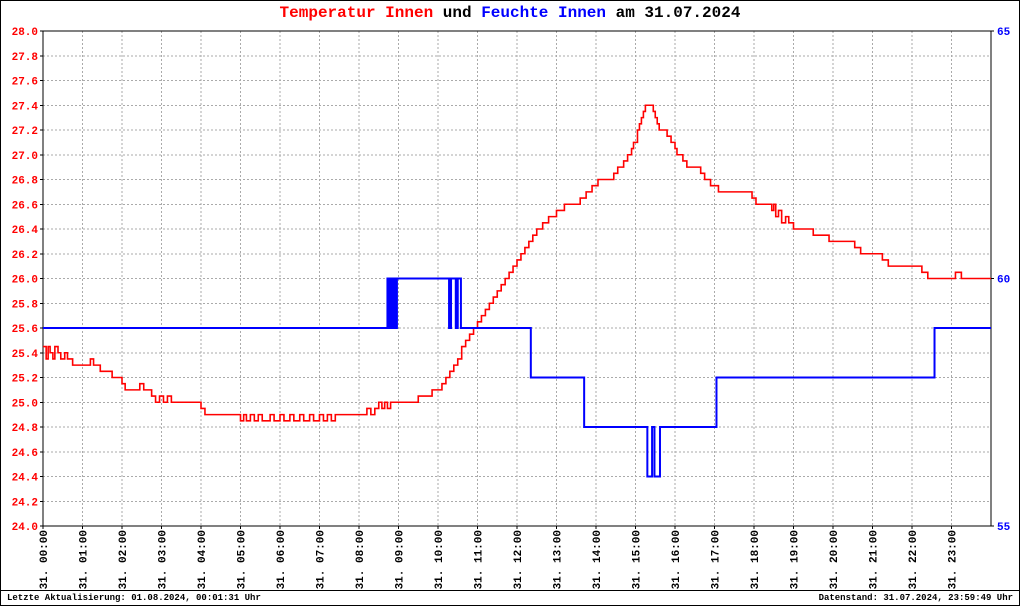  Describe the element at coordinates (457, 13) in the screenshot. I see `title-und-part: und` at that location.